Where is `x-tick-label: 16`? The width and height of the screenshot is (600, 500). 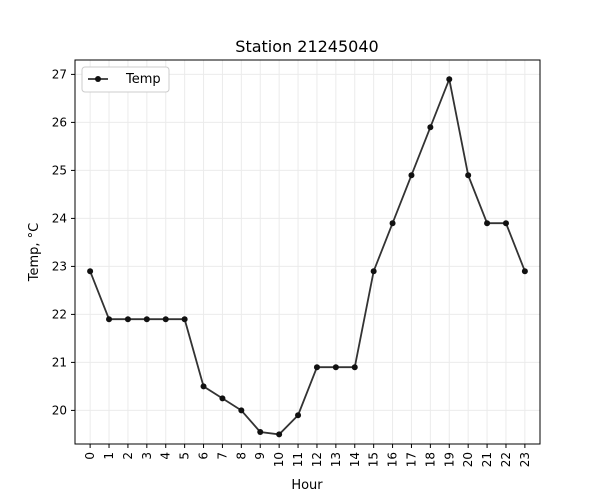
x-tick-label: 16 is located at coordinates (393, 459).